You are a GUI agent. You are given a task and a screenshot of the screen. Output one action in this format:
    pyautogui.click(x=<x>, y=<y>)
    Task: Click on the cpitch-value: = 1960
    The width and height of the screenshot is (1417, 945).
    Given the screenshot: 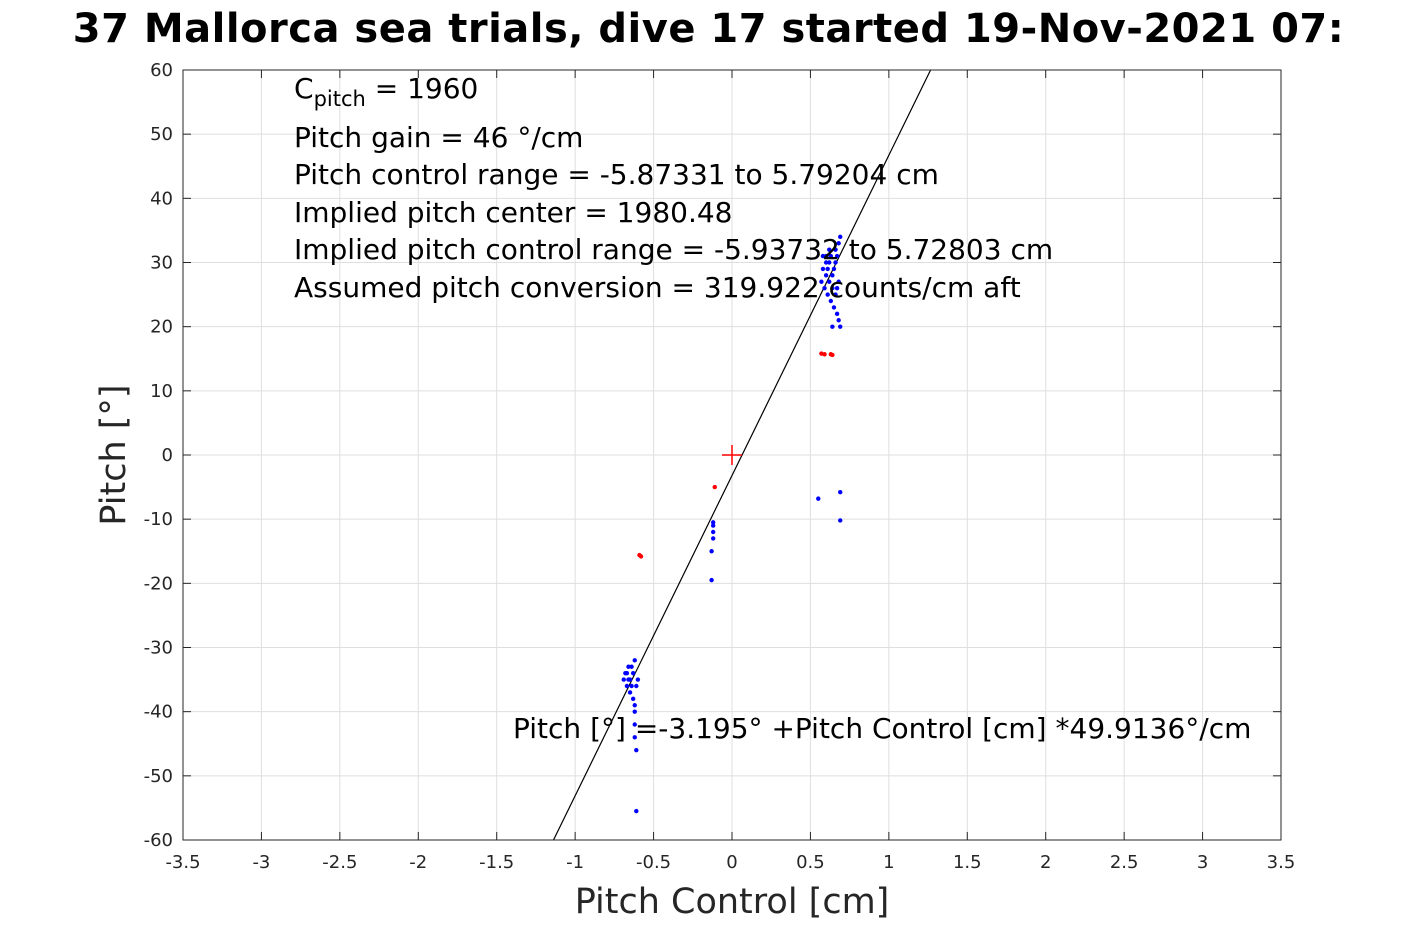 What is the action you would take?
    pyautogui.click(x=422, y=88)
    